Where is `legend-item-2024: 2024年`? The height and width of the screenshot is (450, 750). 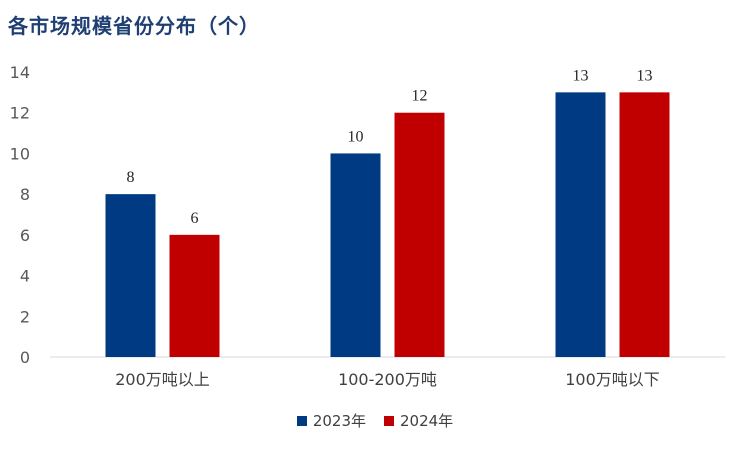 legend-item-2024: 2024年 is located at coordinates (418, 420).